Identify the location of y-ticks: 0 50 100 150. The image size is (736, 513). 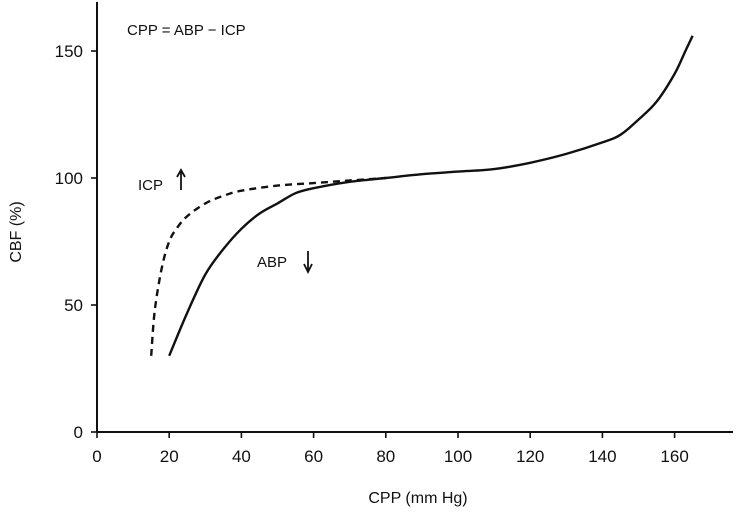
(76, 242).